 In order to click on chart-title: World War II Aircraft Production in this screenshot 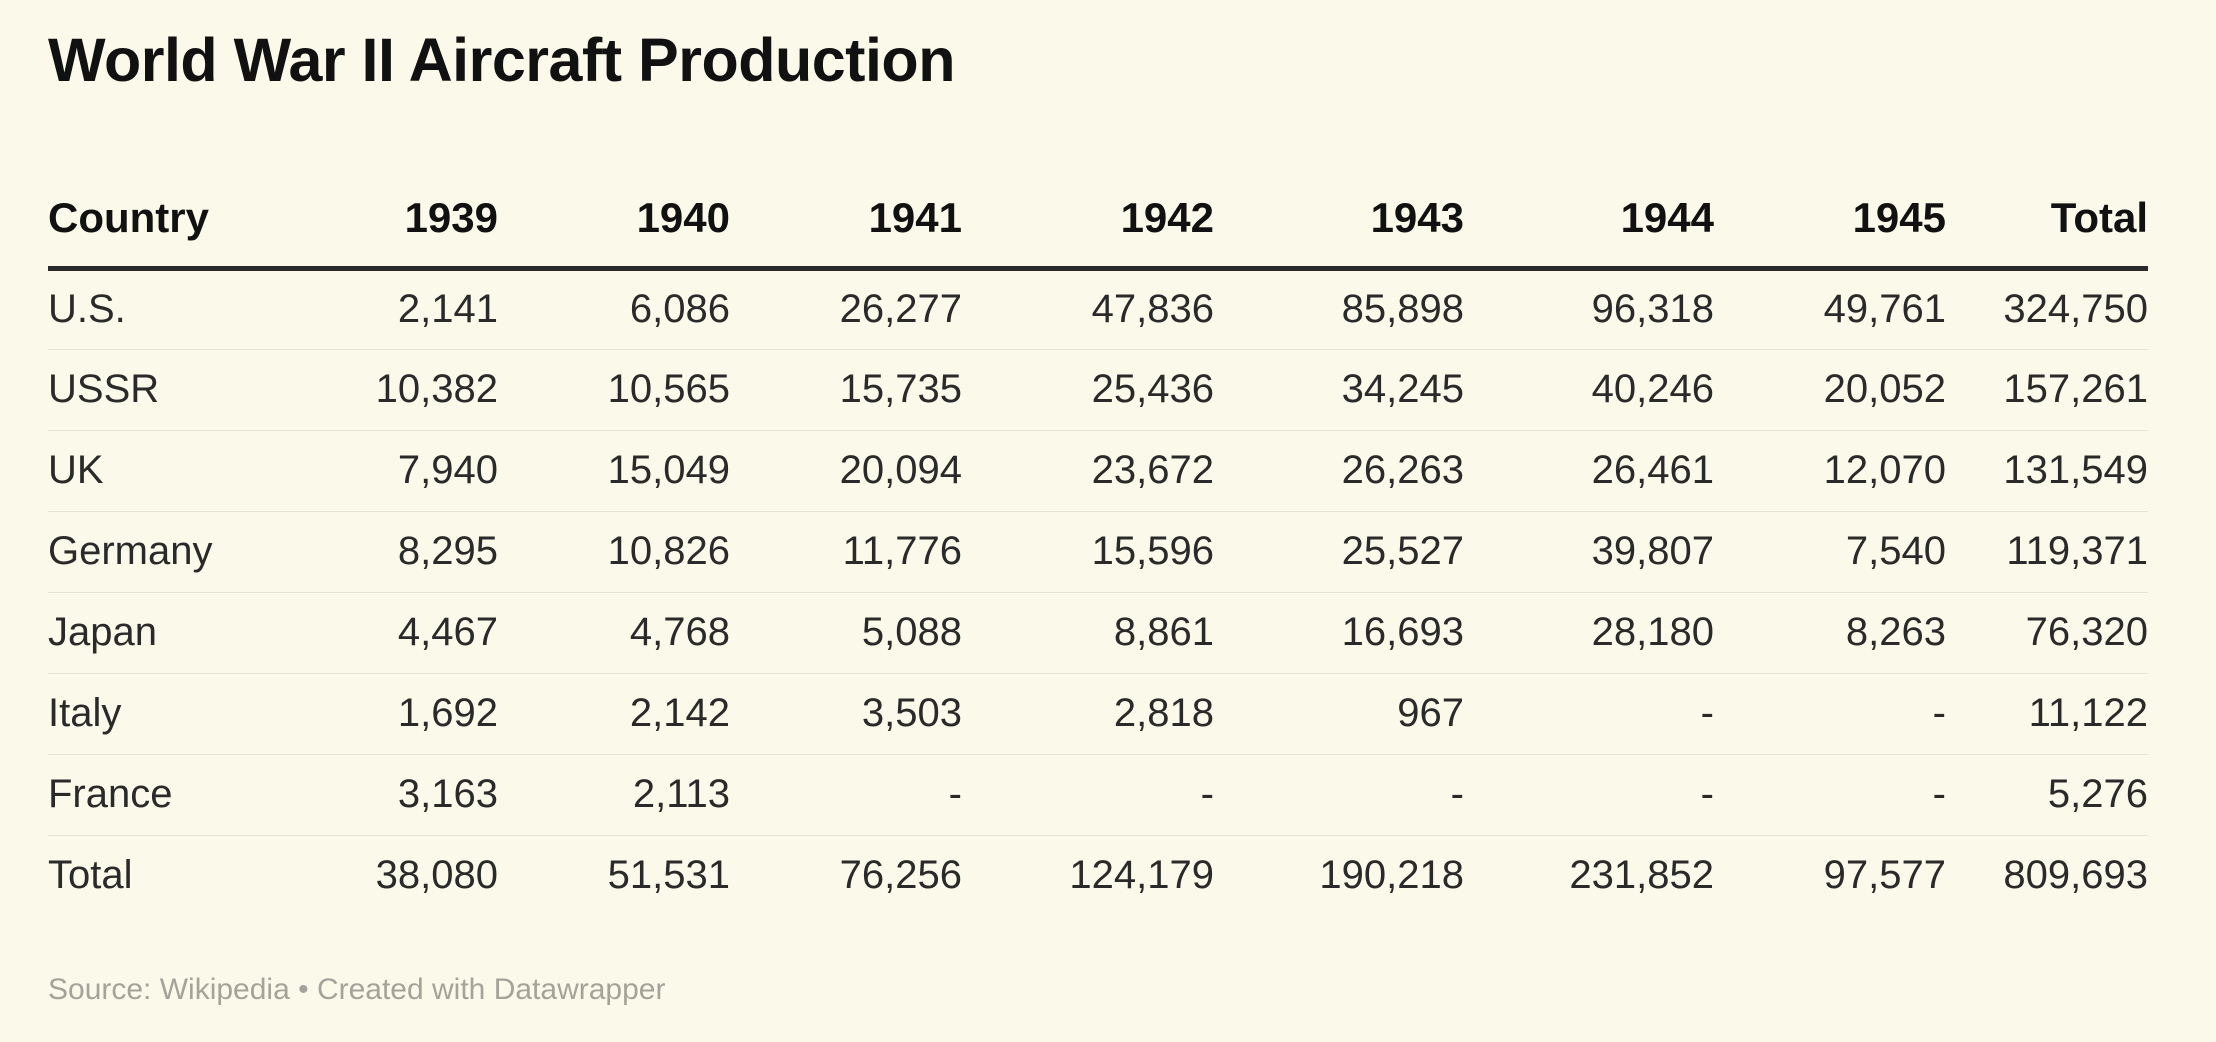, I will do `click(501, 60)`.